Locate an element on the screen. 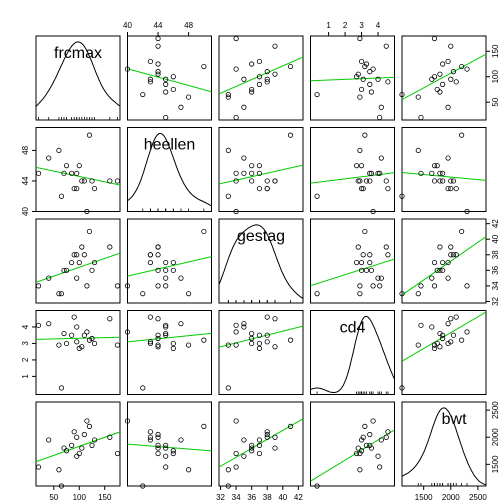 This screenshot has width=504, height=504. x-tick-label: 32 is located at coordinates (220, 497).